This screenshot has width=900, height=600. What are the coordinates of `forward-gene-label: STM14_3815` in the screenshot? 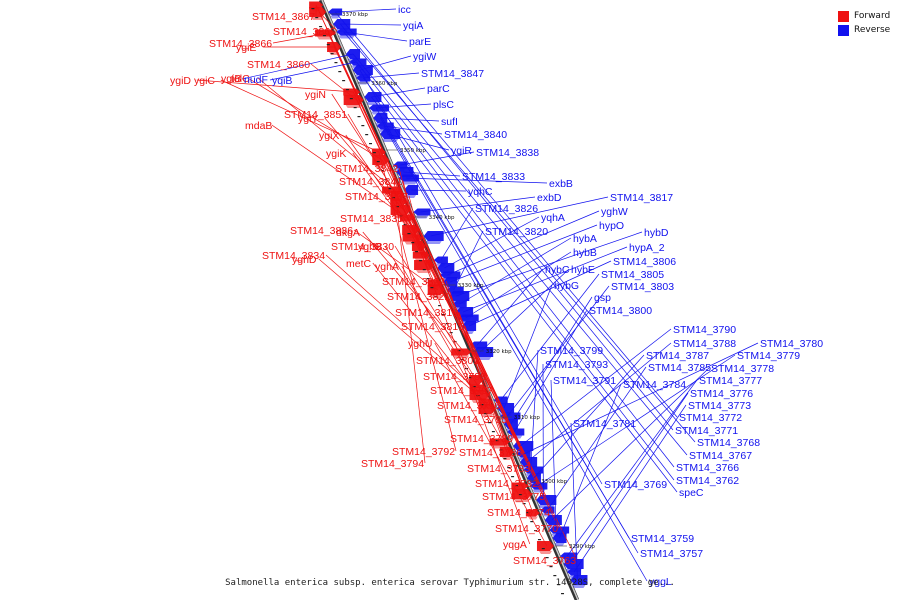 It's located at (432, 327).